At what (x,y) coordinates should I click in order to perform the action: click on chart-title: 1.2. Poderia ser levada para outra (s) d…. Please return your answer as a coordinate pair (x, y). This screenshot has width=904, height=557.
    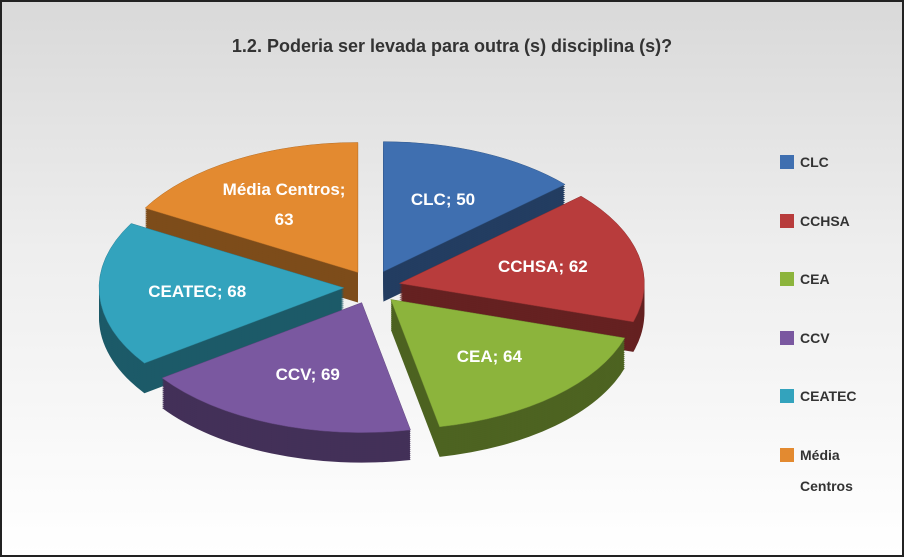
    Looking at the image, I should click on (452, 46).